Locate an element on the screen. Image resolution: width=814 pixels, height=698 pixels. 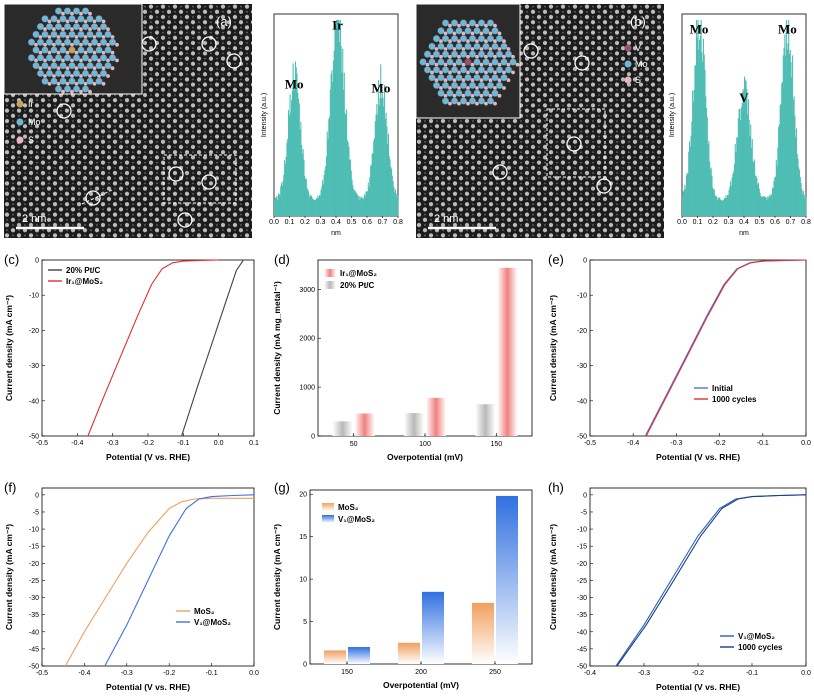
svg-text: S is located at coordinates (638, 80).